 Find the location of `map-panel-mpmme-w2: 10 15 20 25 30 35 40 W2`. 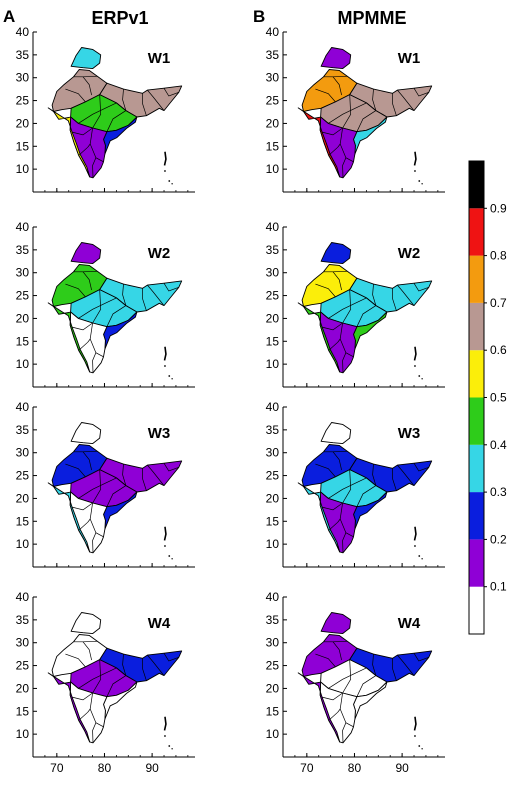

map-panel-mpmme-w2: 10 15 20 25 30 35 40 W2 is located at coordinates (355, 304).